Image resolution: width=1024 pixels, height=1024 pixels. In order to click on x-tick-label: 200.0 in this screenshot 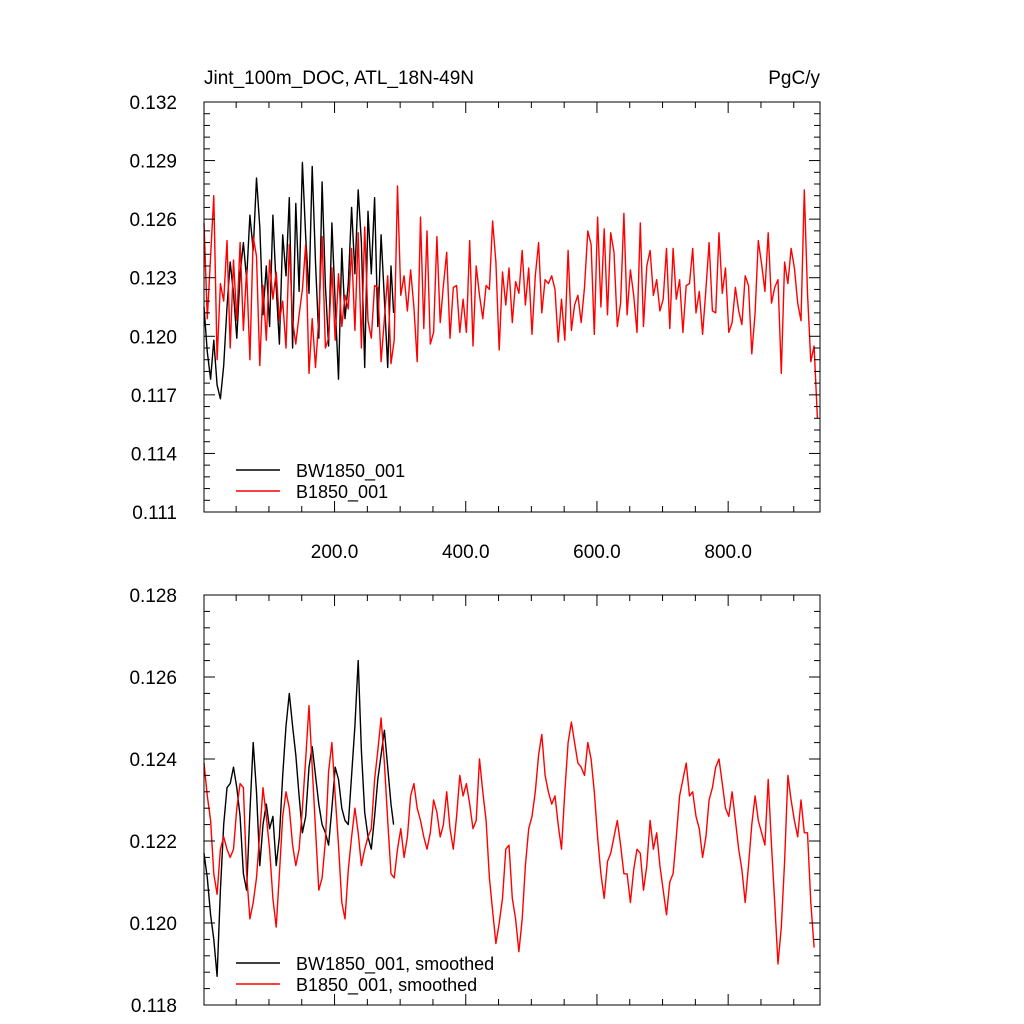, I will do `click(335, 552)`.